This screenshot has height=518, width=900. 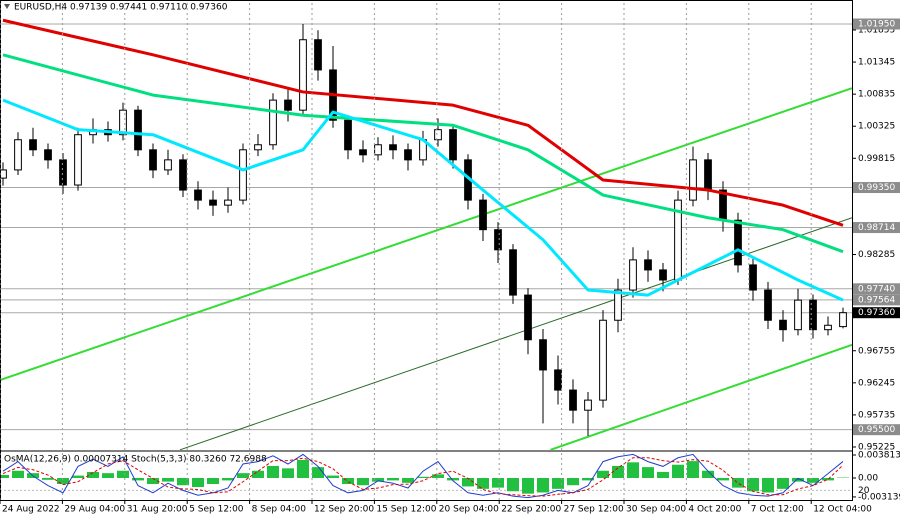 What do you see at coordinates (879, 497) in the screenshot?
I see `y-tick-label: -0.003139` at bounding box center [879, 497].